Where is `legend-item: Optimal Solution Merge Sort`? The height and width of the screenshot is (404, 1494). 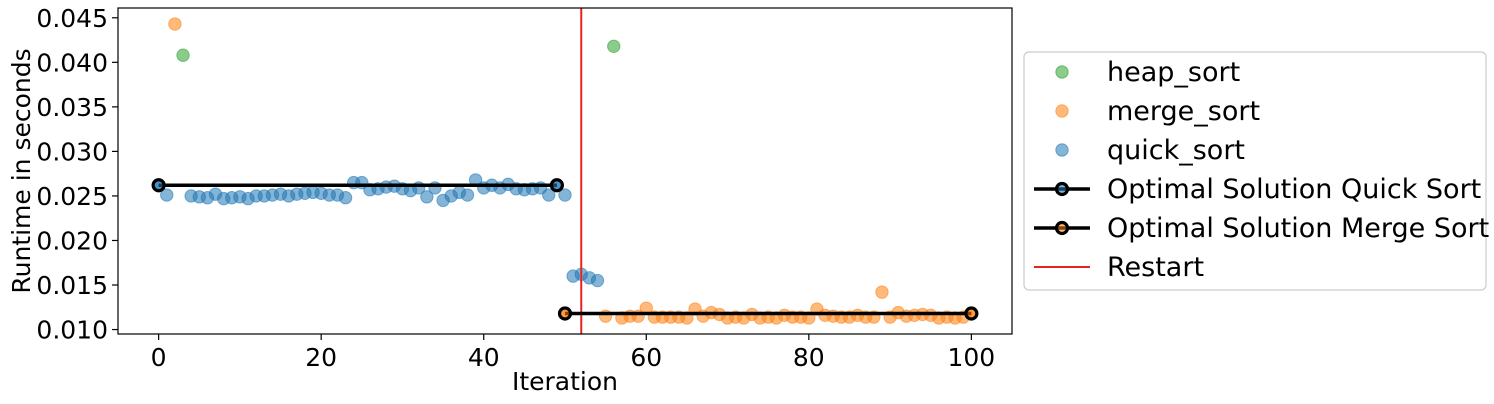
legend-item: Optimal Solution Merge Sort is located at coordinates (1261, 228).